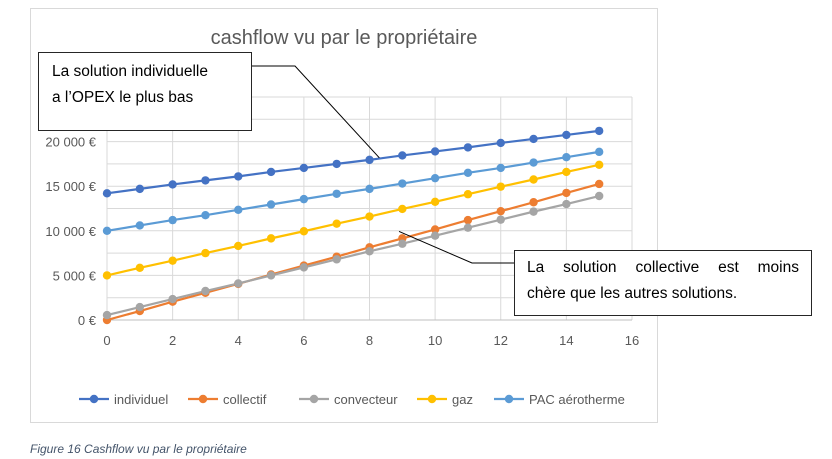 The width and height of the screenshot is (832, 459). Describe the element at coordinates (172, 340) in the screenshot. I see `x-tick-label: 2` at that location.